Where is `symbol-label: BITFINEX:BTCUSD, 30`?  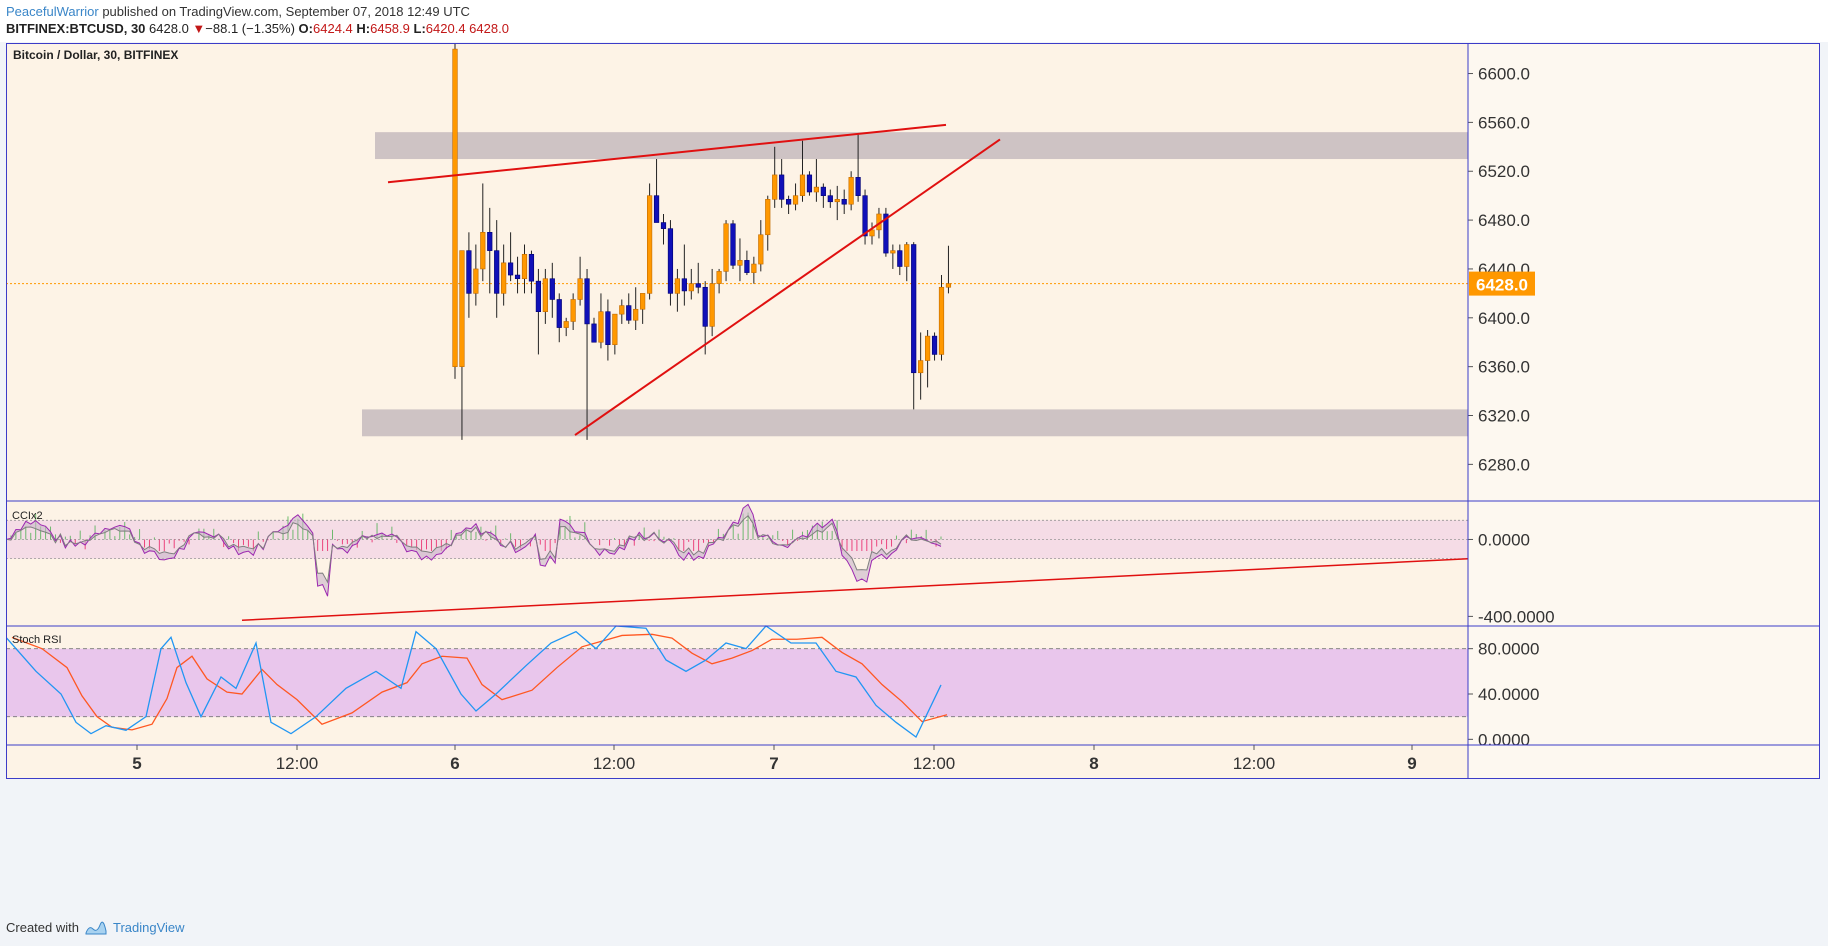 symbol-label: BITFINEX:BTCUSD, 30 is located at coordinates (76, 28).